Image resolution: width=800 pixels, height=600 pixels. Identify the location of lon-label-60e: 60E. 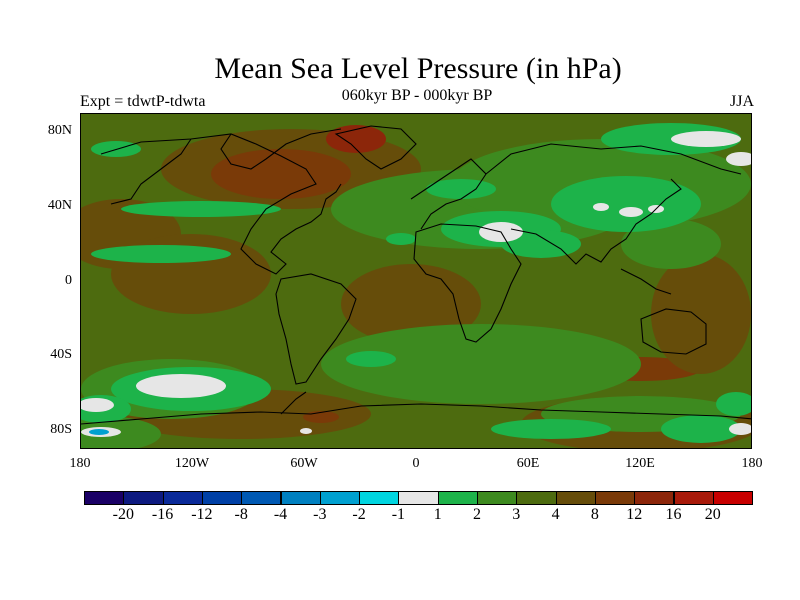
(528, 463).